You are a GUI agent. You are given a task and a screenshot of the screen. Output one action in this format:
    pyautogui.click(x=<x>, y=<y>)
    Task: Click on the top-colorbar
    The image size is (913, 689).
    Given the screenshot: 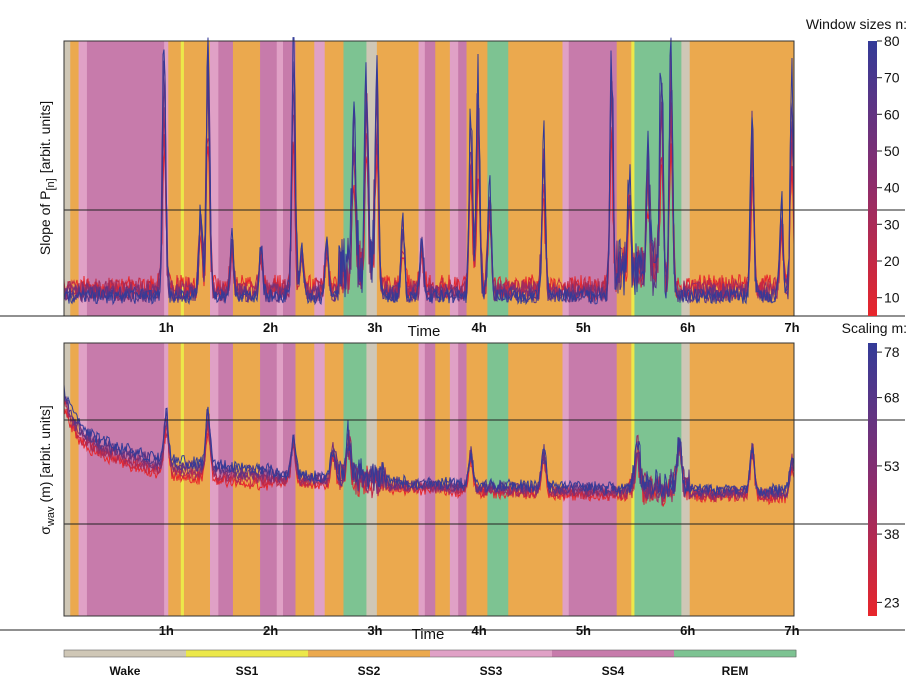 What is the action you would take?
    pyautogui.click(x=872, y=178)
    